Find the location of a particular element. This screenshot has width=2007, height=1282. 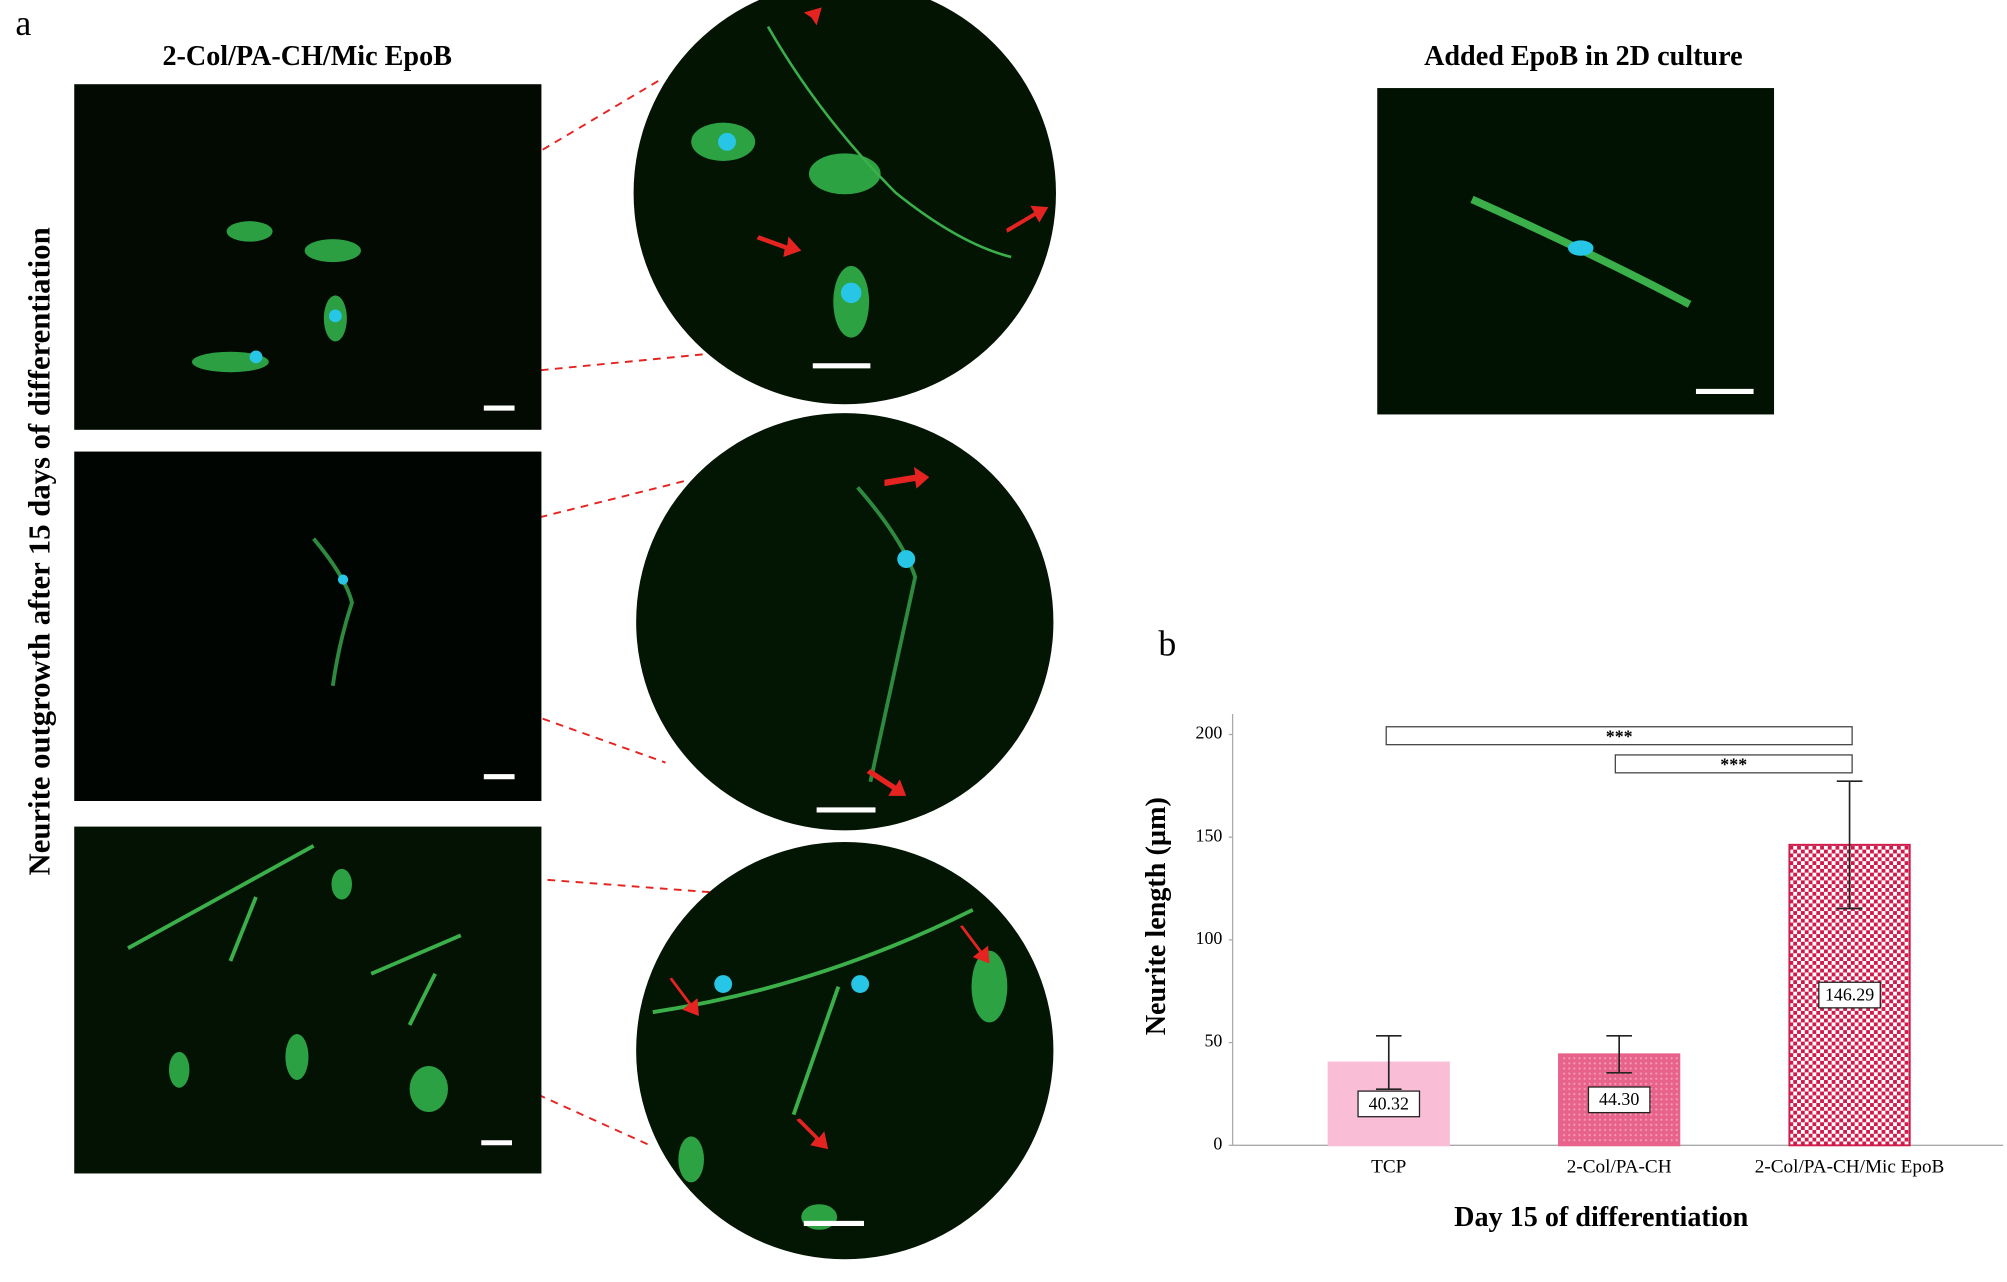

value-label: 40.32 is located at coordinates (1389, 1103).